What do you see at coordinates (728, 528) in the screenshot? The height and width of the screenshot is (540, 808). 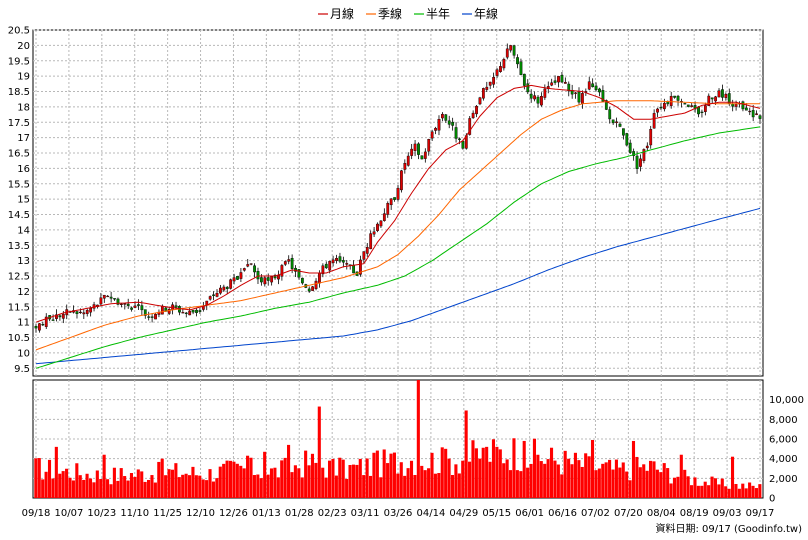 I see `data-date-footer: 資料日期: 09/17 (Goodinfo.tw)` at bounding box center [728, 528].